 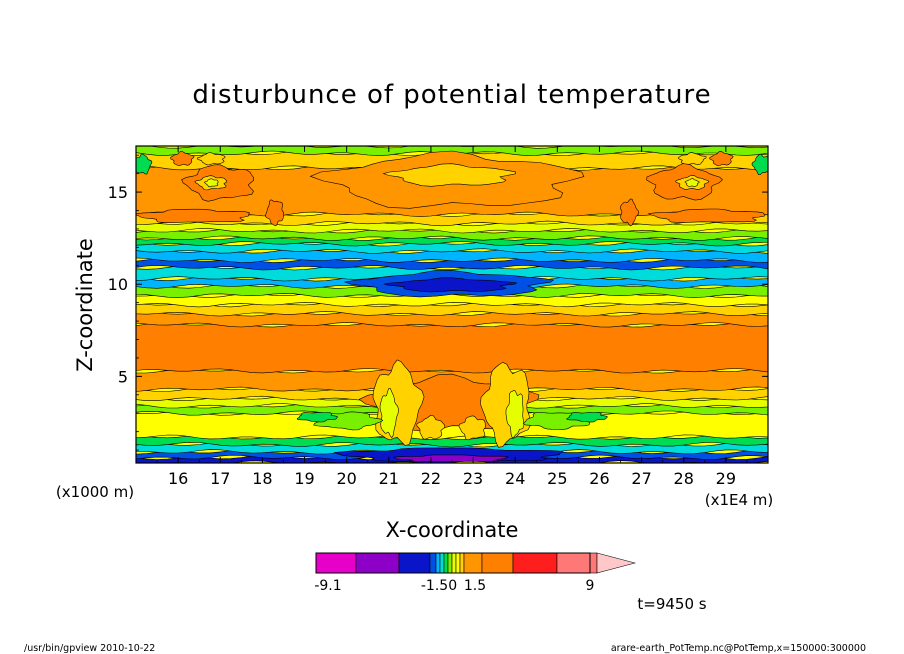 What do you see at coordinates (599, 478) in the screenshot?
I see `x-tick-label: 26` at bounding box center [599, 478].